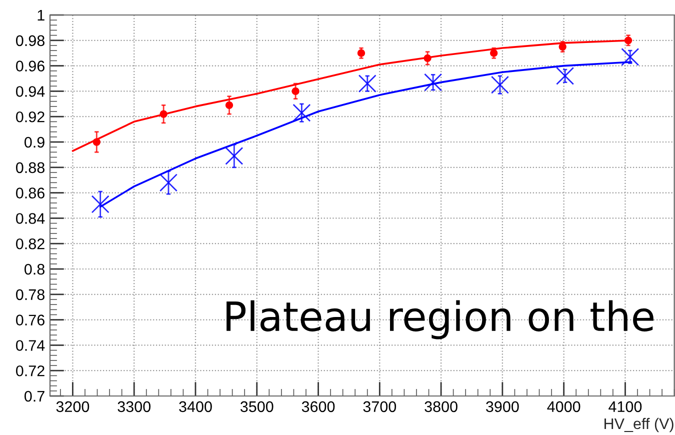  I want to click on y-tick-label: 0.78, so click(30, 294).